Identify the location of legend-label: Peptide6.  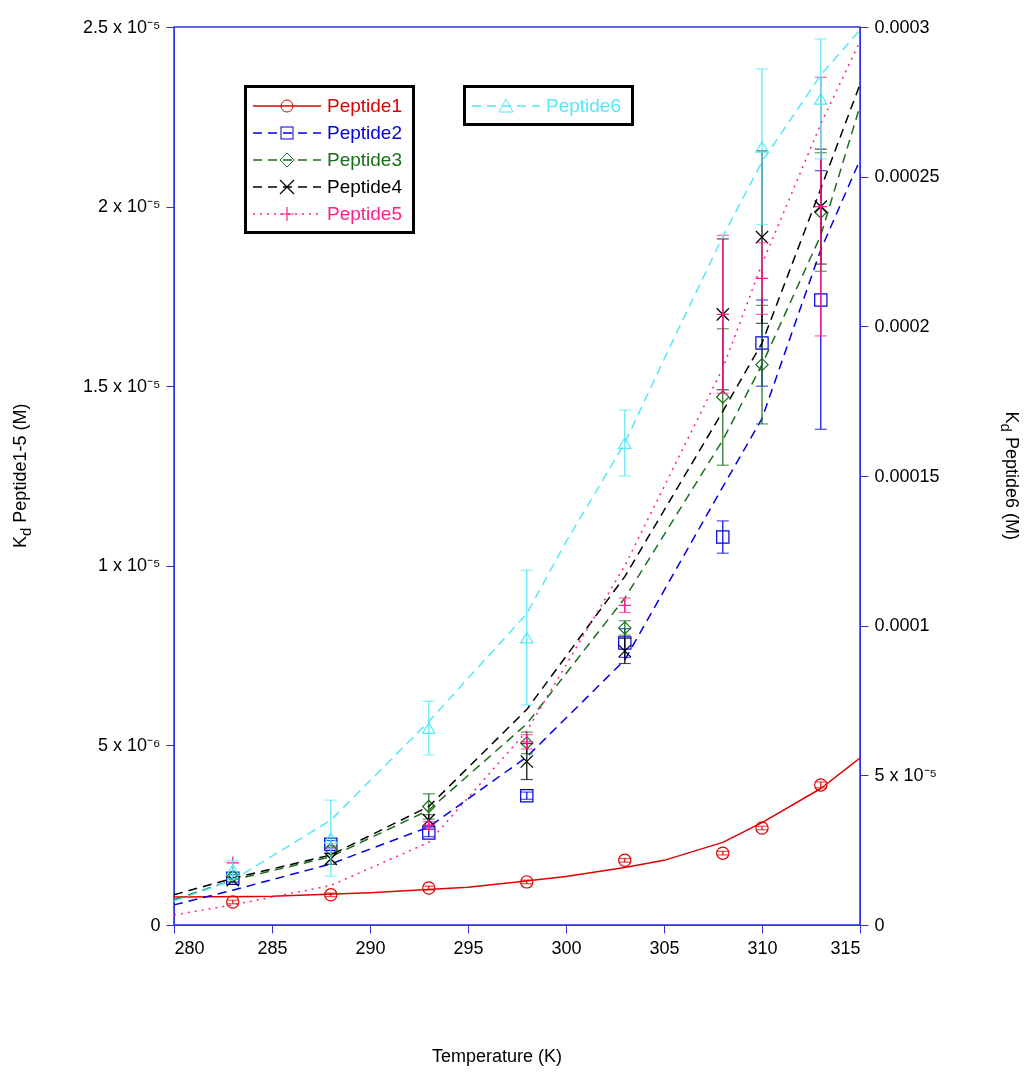
(584, 105).